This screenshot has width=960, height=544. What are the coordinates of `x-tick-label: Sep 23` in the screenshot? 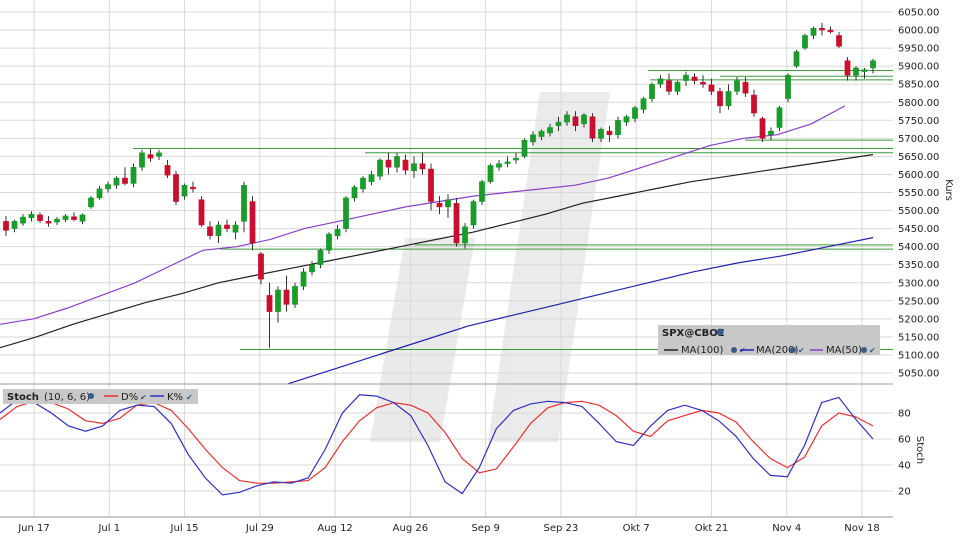 It's located at (561, 528).